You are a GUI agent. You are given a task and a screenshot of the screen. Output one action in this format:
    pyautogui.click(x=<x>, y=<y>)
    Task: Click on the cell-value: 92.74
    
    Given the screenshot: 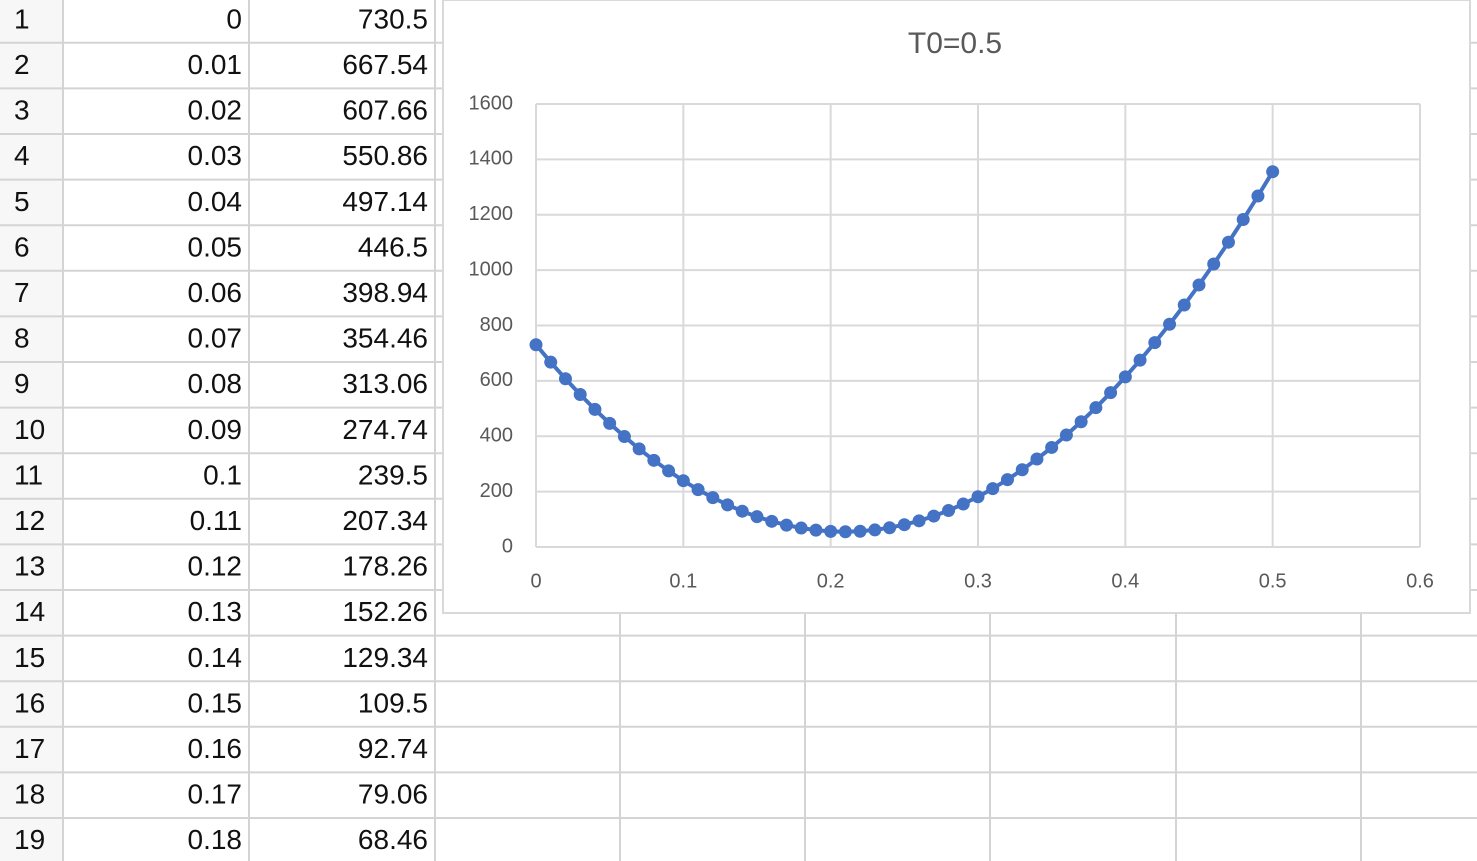 What is the action you would take?
    pyautogui.click(x=393, y=748)
    